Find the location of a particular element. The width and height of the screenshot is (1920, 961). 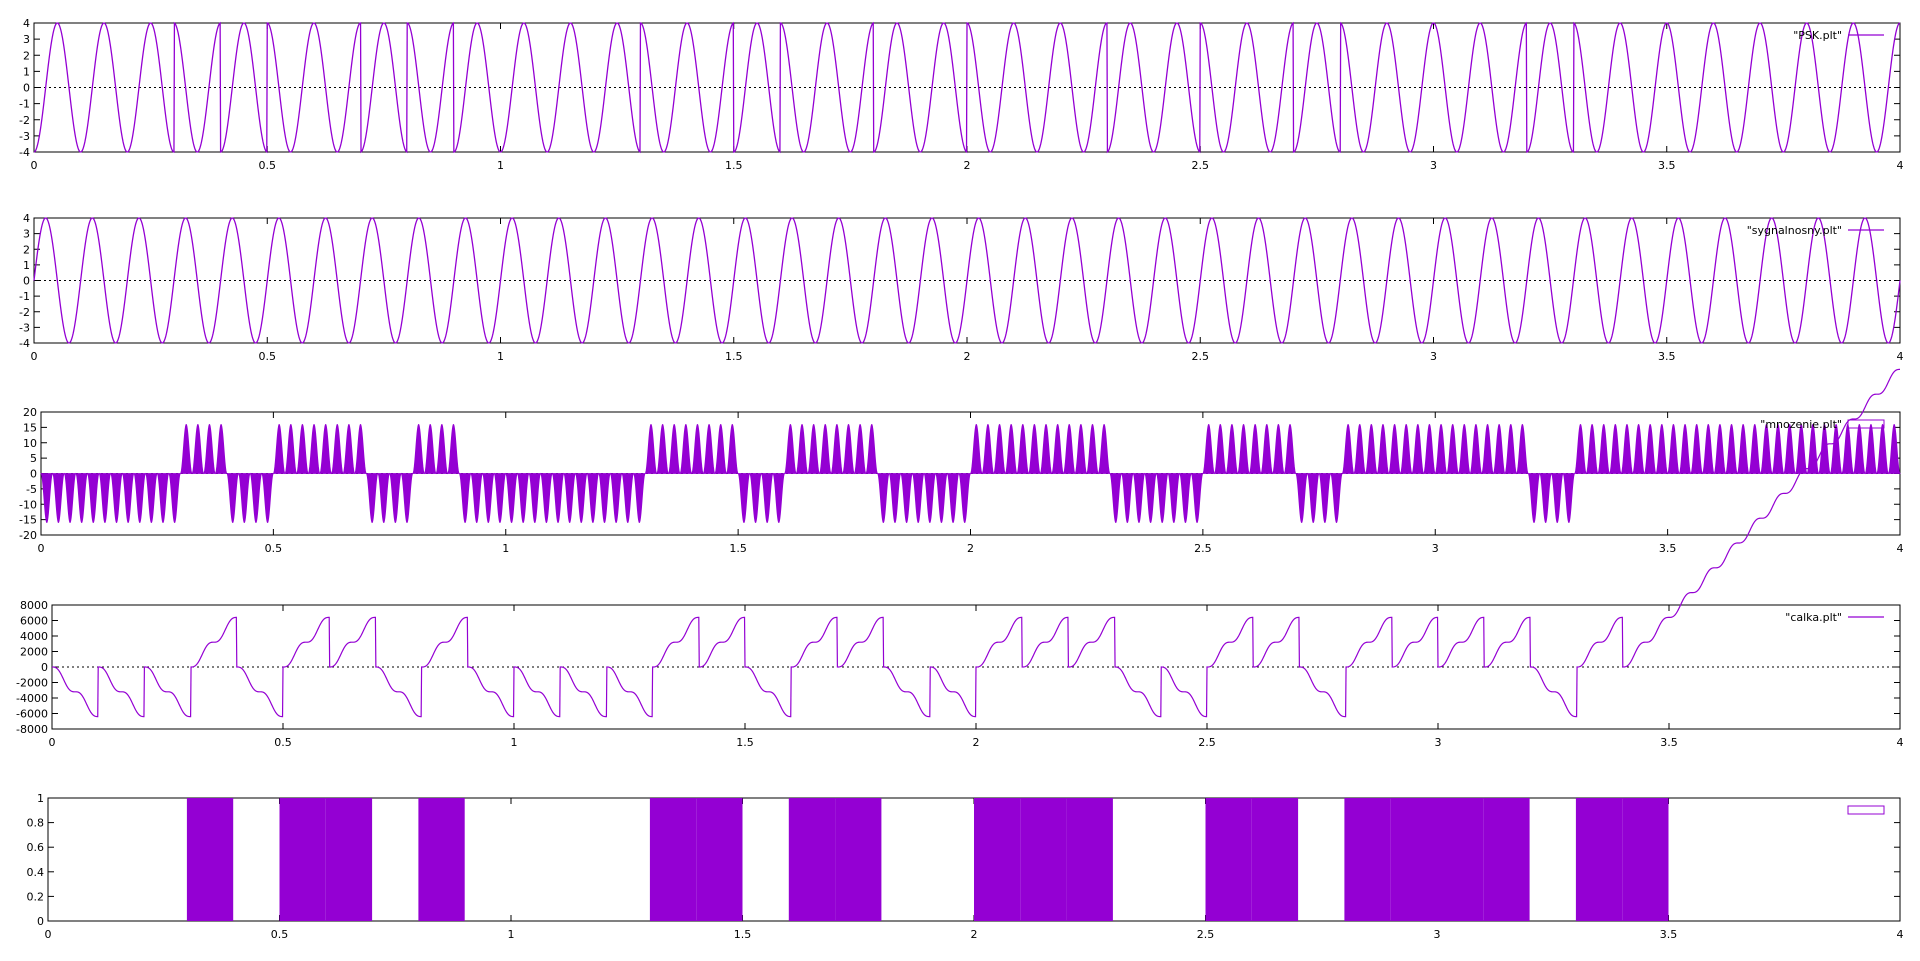

y-tick-label: 8000 is located at coordinates (34, 605).